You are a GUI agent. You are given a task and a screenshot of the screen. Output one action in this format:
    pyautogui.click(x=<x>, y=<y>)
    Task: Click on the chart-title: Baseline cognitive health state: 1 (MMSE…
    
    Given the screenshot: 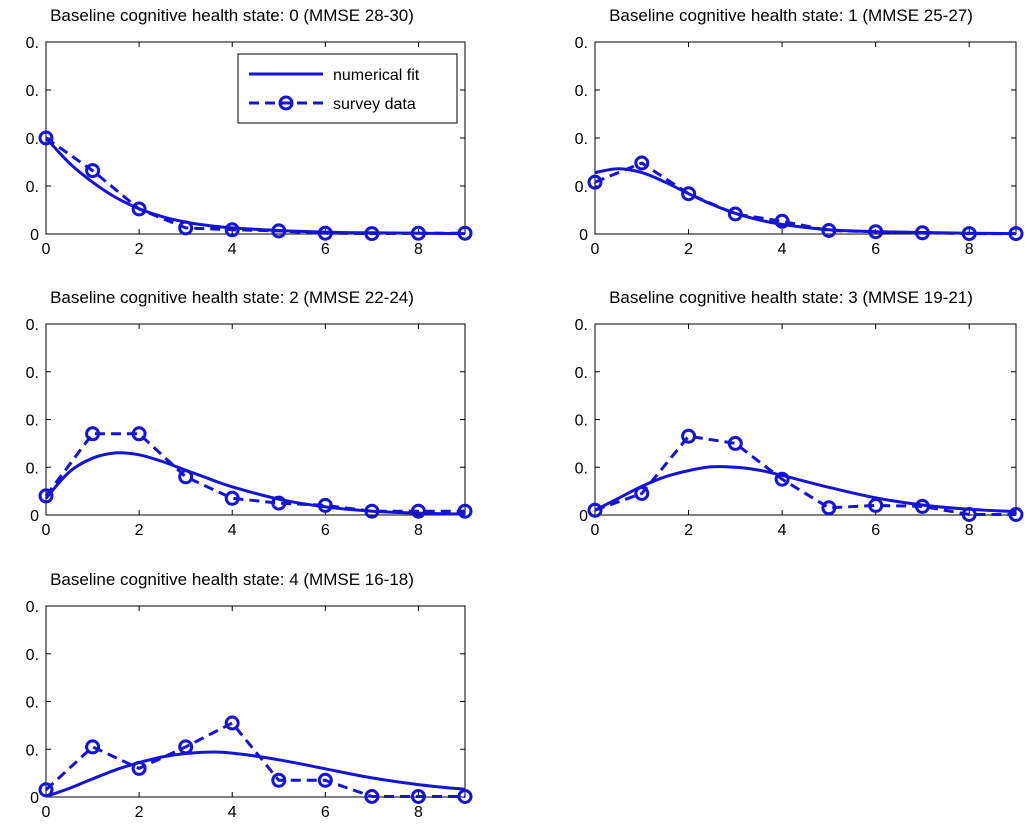 What is the action you would take?
    pyautogui.click(x=791, y=15)
    